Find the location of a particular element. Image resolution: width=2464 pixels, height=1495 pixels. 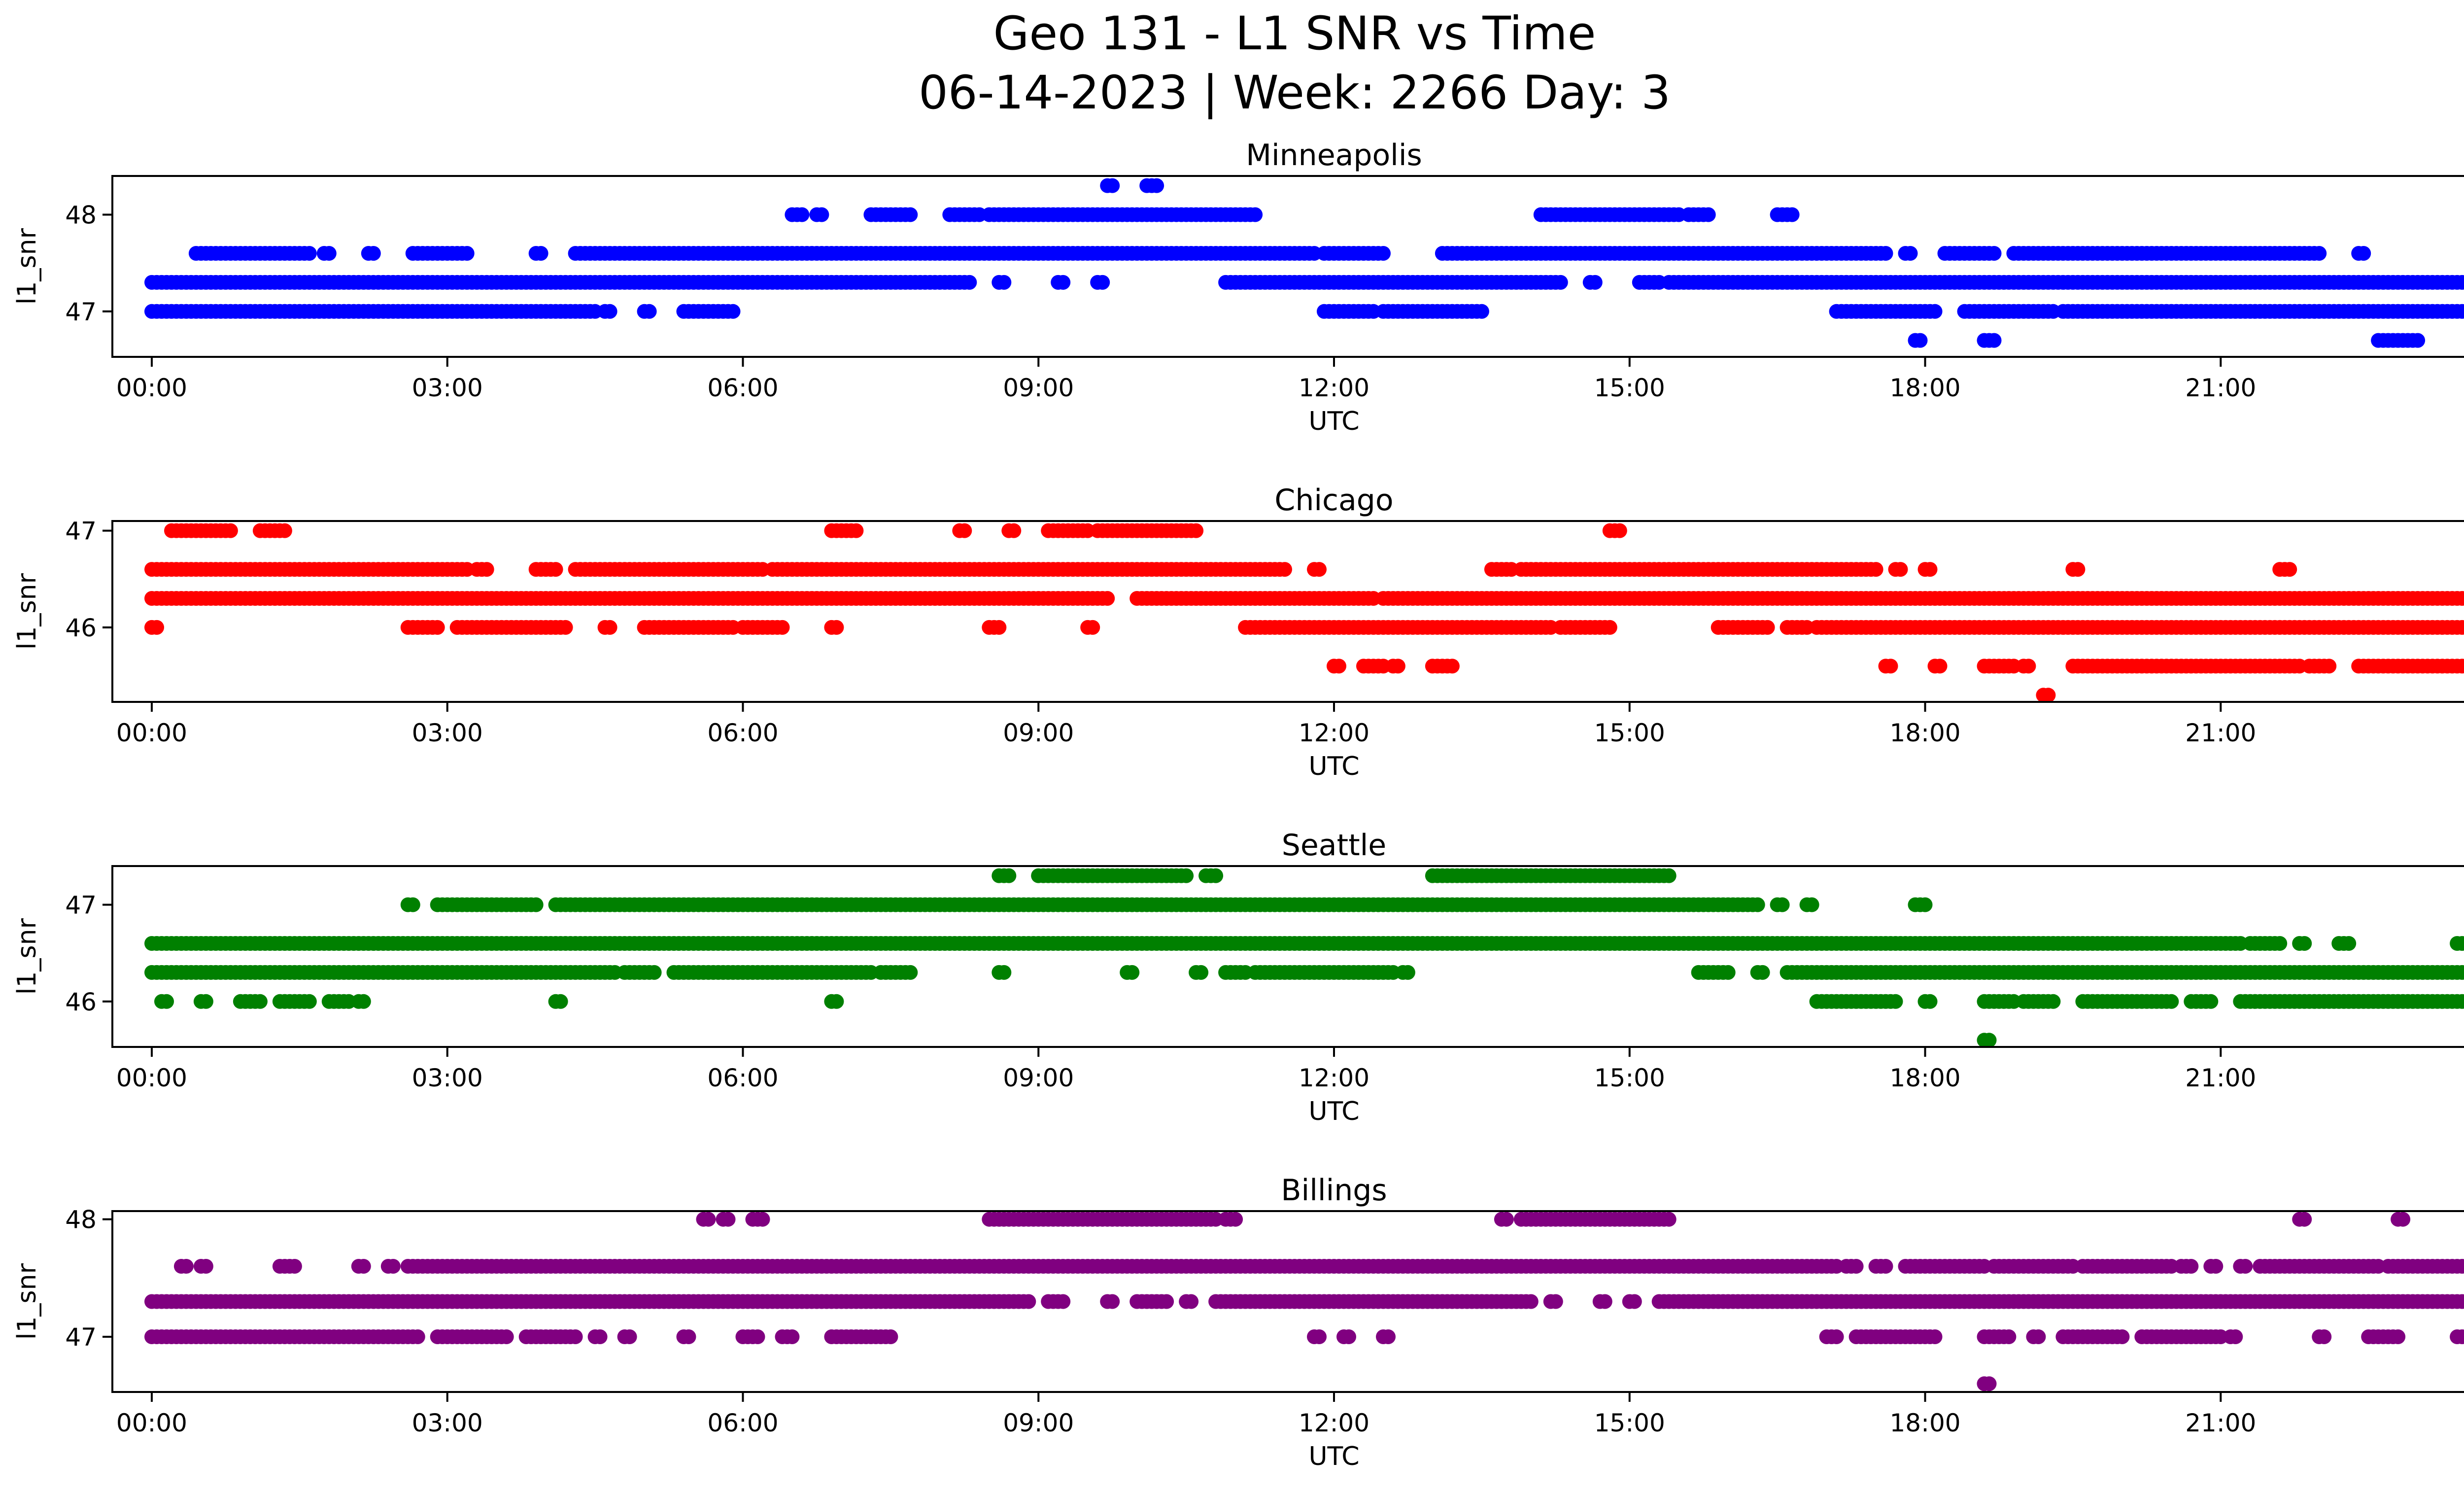

y-axis-label: l1_snr is located at coordinates (27, 266).